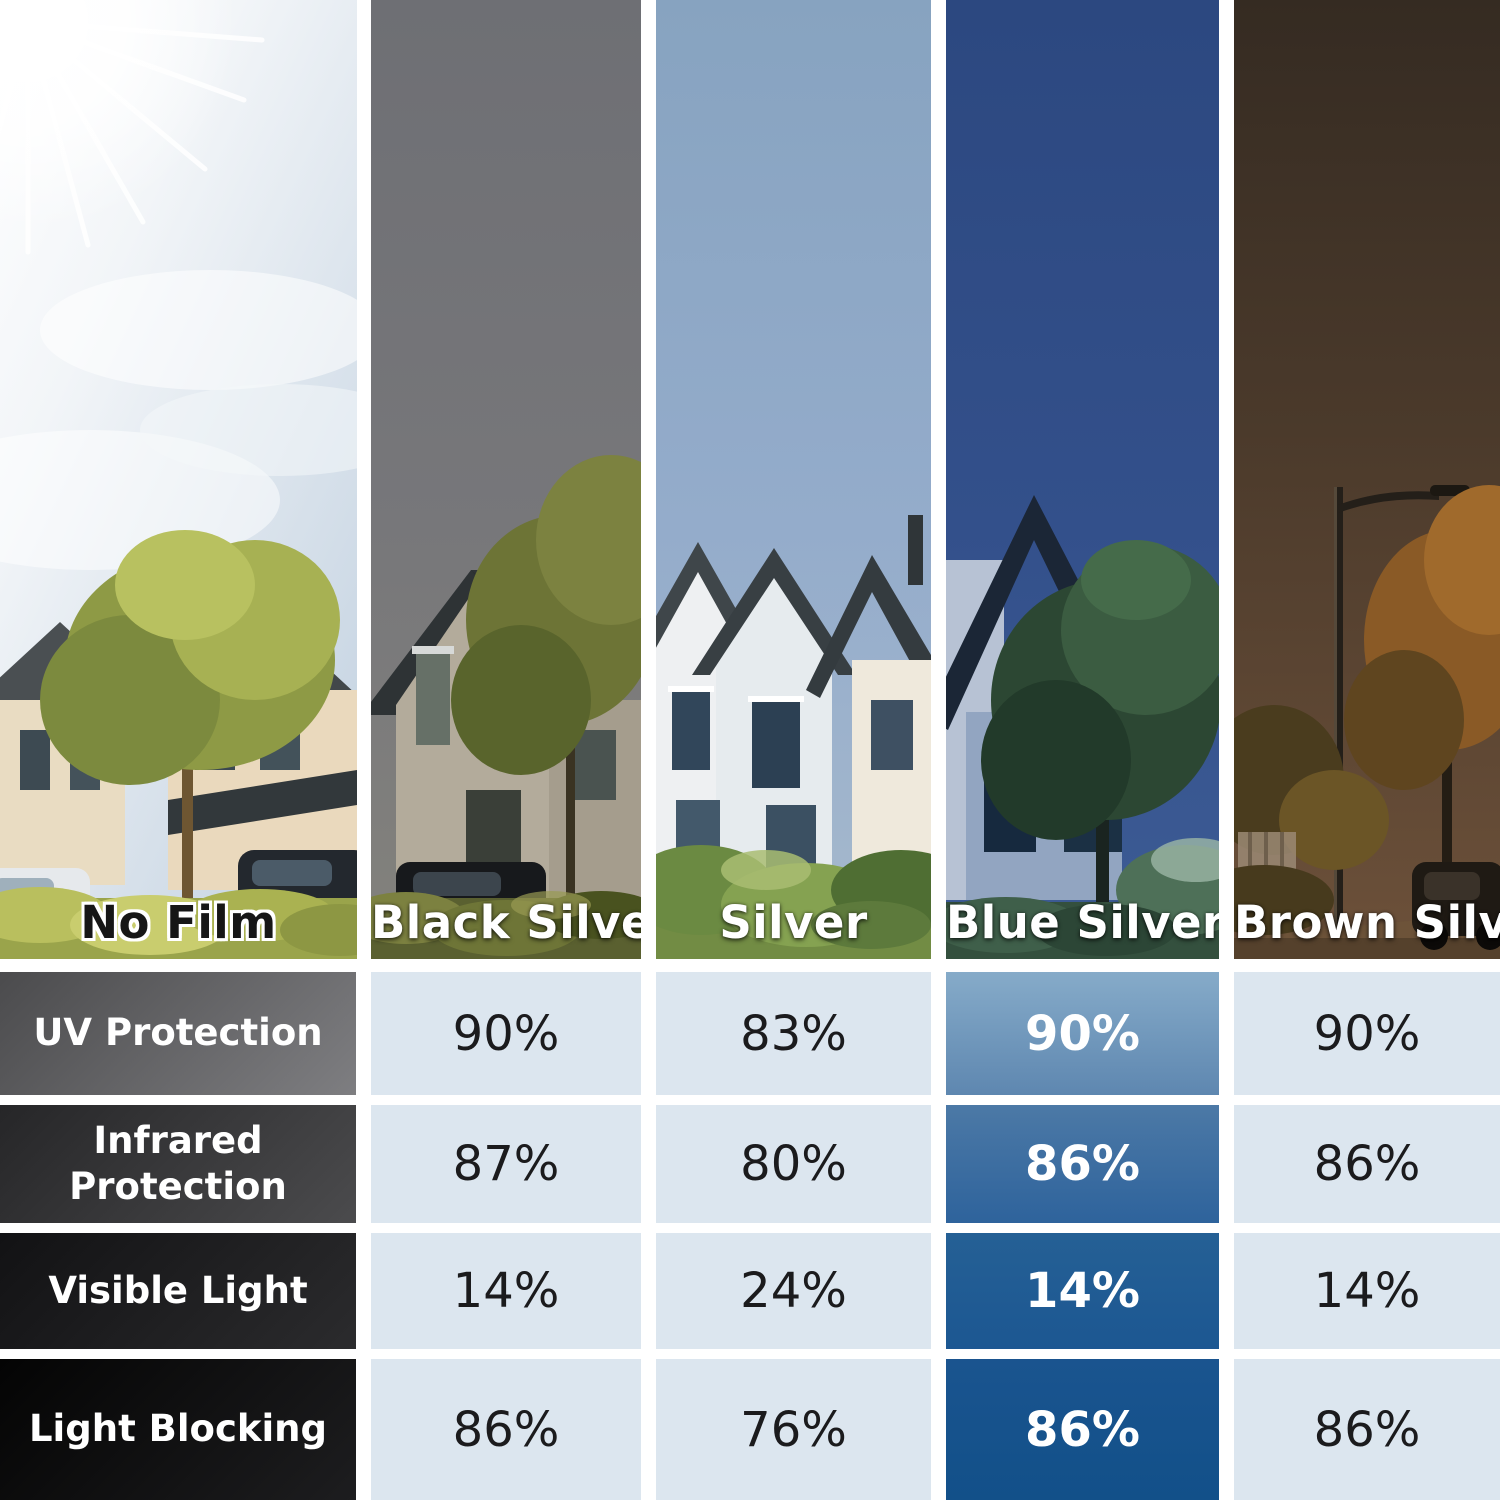  Describe the element at coordinates (178, 1033) in the screenshot. I see `row-label-uv-protection: UV Protection` at that location.